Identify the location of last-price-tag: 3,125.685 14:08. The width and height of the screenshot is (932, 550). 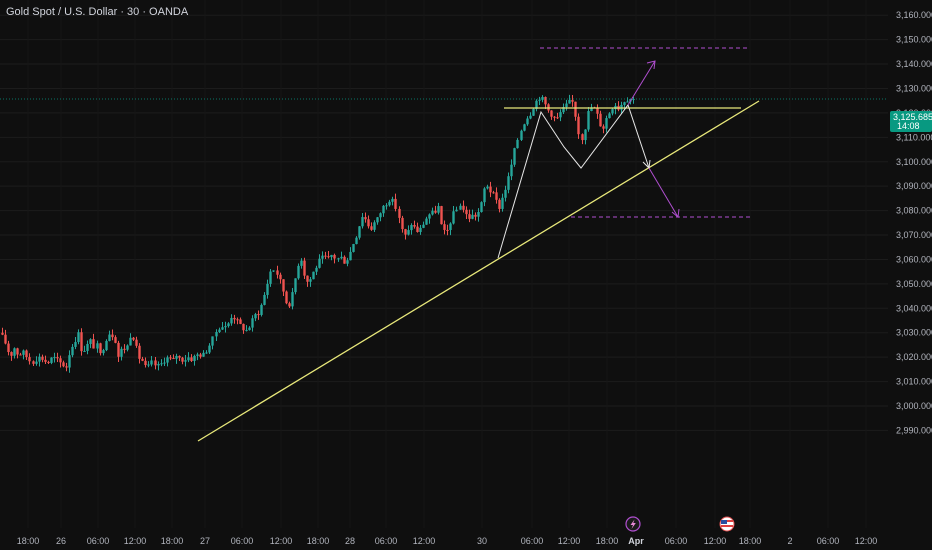
(911, 121).